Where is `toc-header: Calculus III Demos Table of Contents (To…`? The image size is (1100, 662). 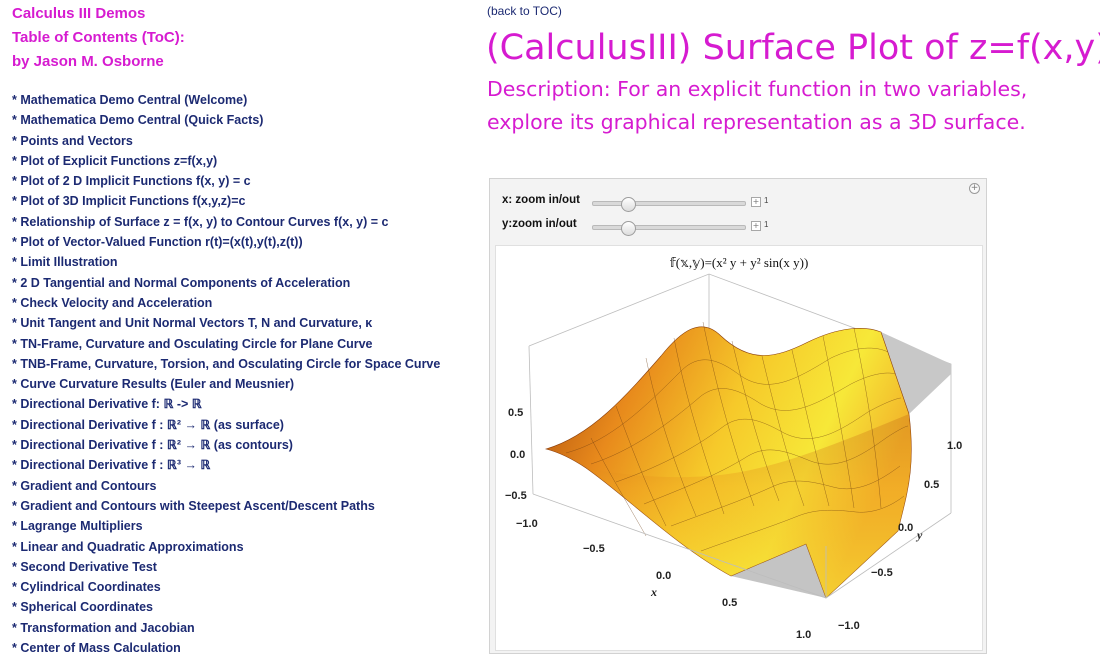 toc-header: Calculus III Demos Table of Contents (To… is located at coordinates (98, 38).